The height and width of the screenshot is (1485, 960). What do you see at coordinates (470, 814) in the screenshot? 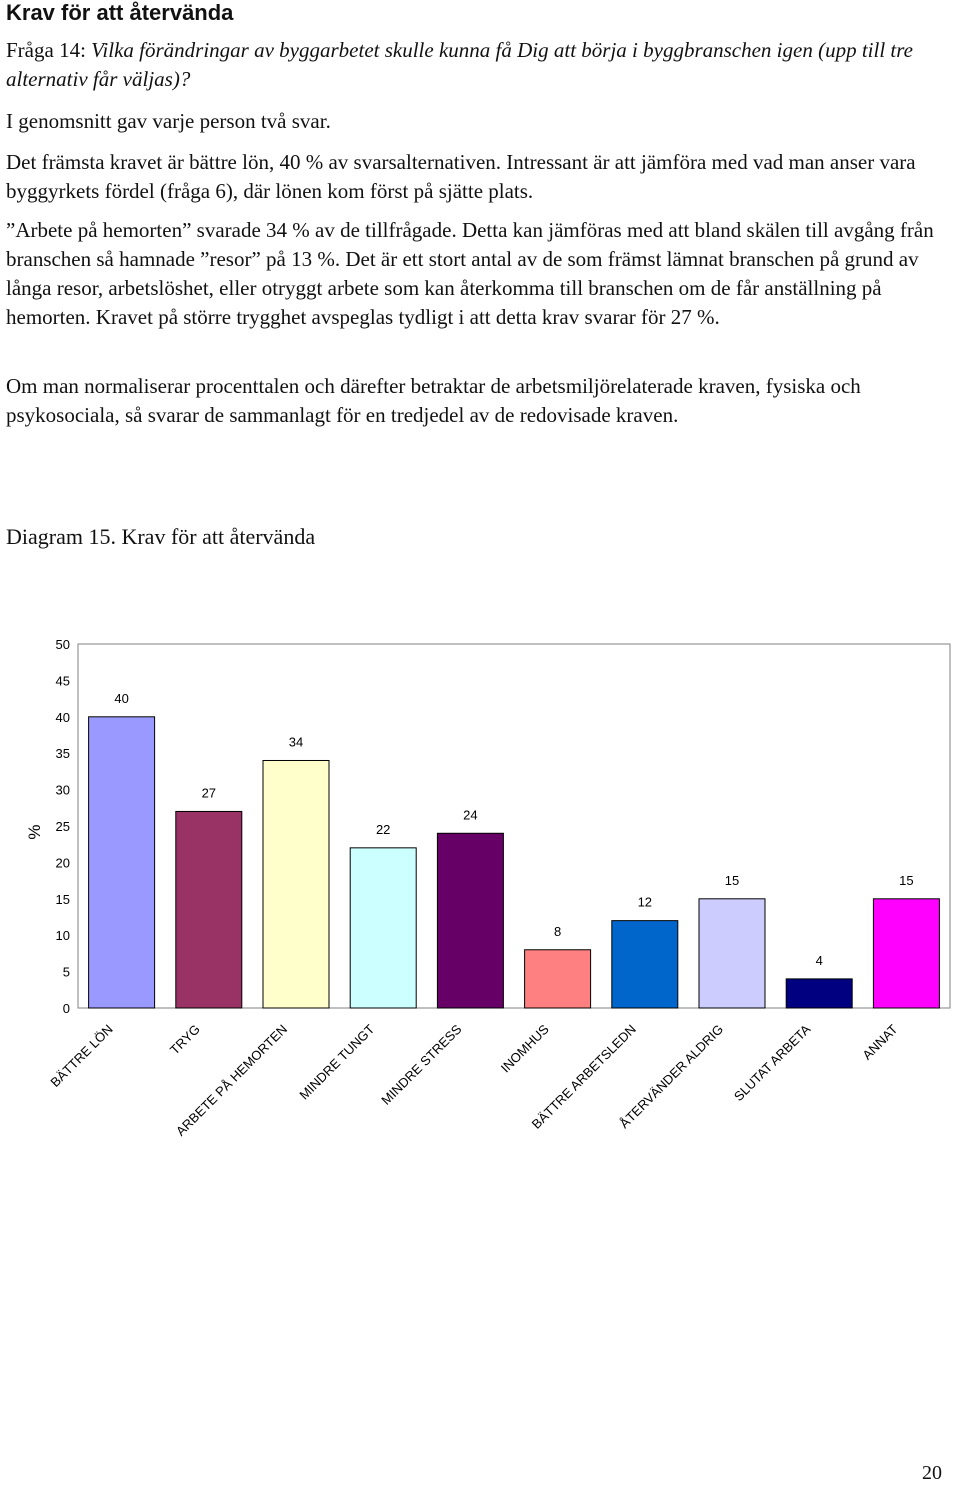
I see `data-label: 24` at bounding box center [470, 814].